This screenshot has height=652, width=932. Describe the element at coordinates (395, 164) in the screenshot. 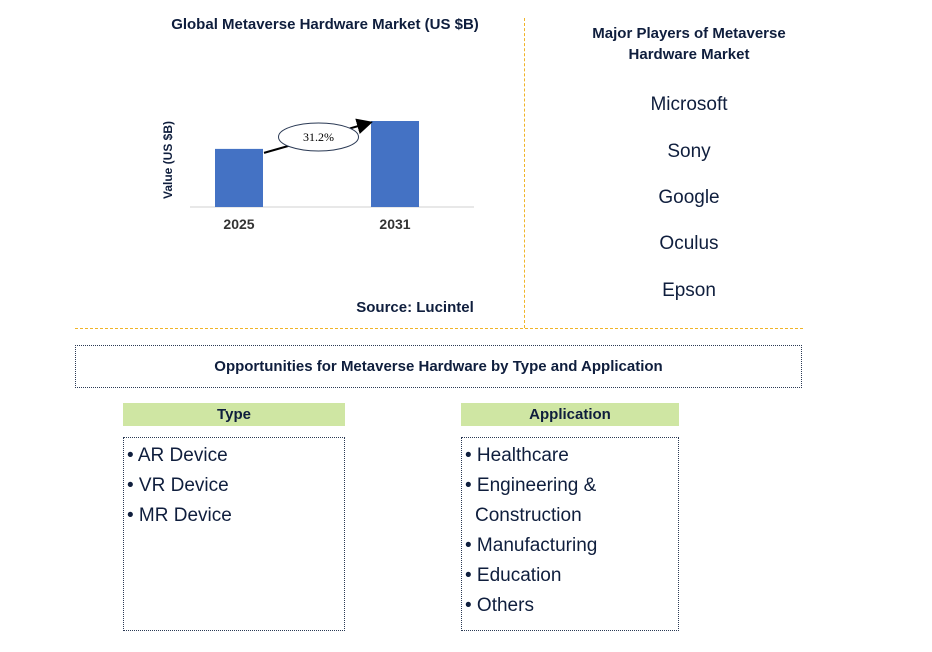

I see `bar-2031` at that location.